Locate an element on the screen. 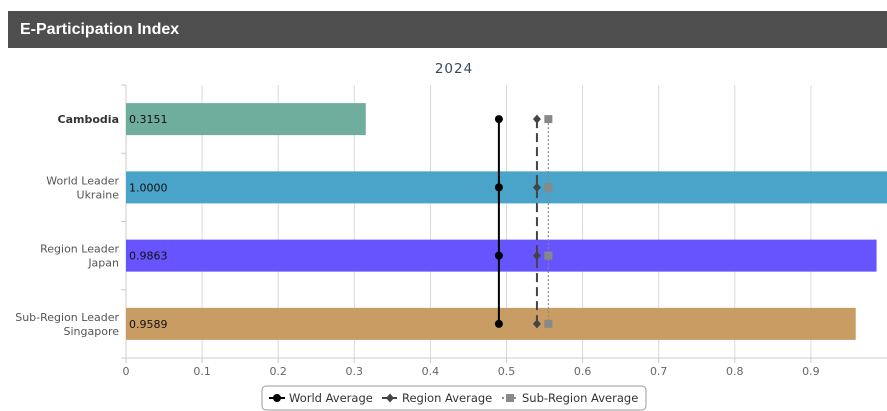 This screenshot has height=411, width=887. x-tick-label: 0.1 is located at coordinates (202, 371).